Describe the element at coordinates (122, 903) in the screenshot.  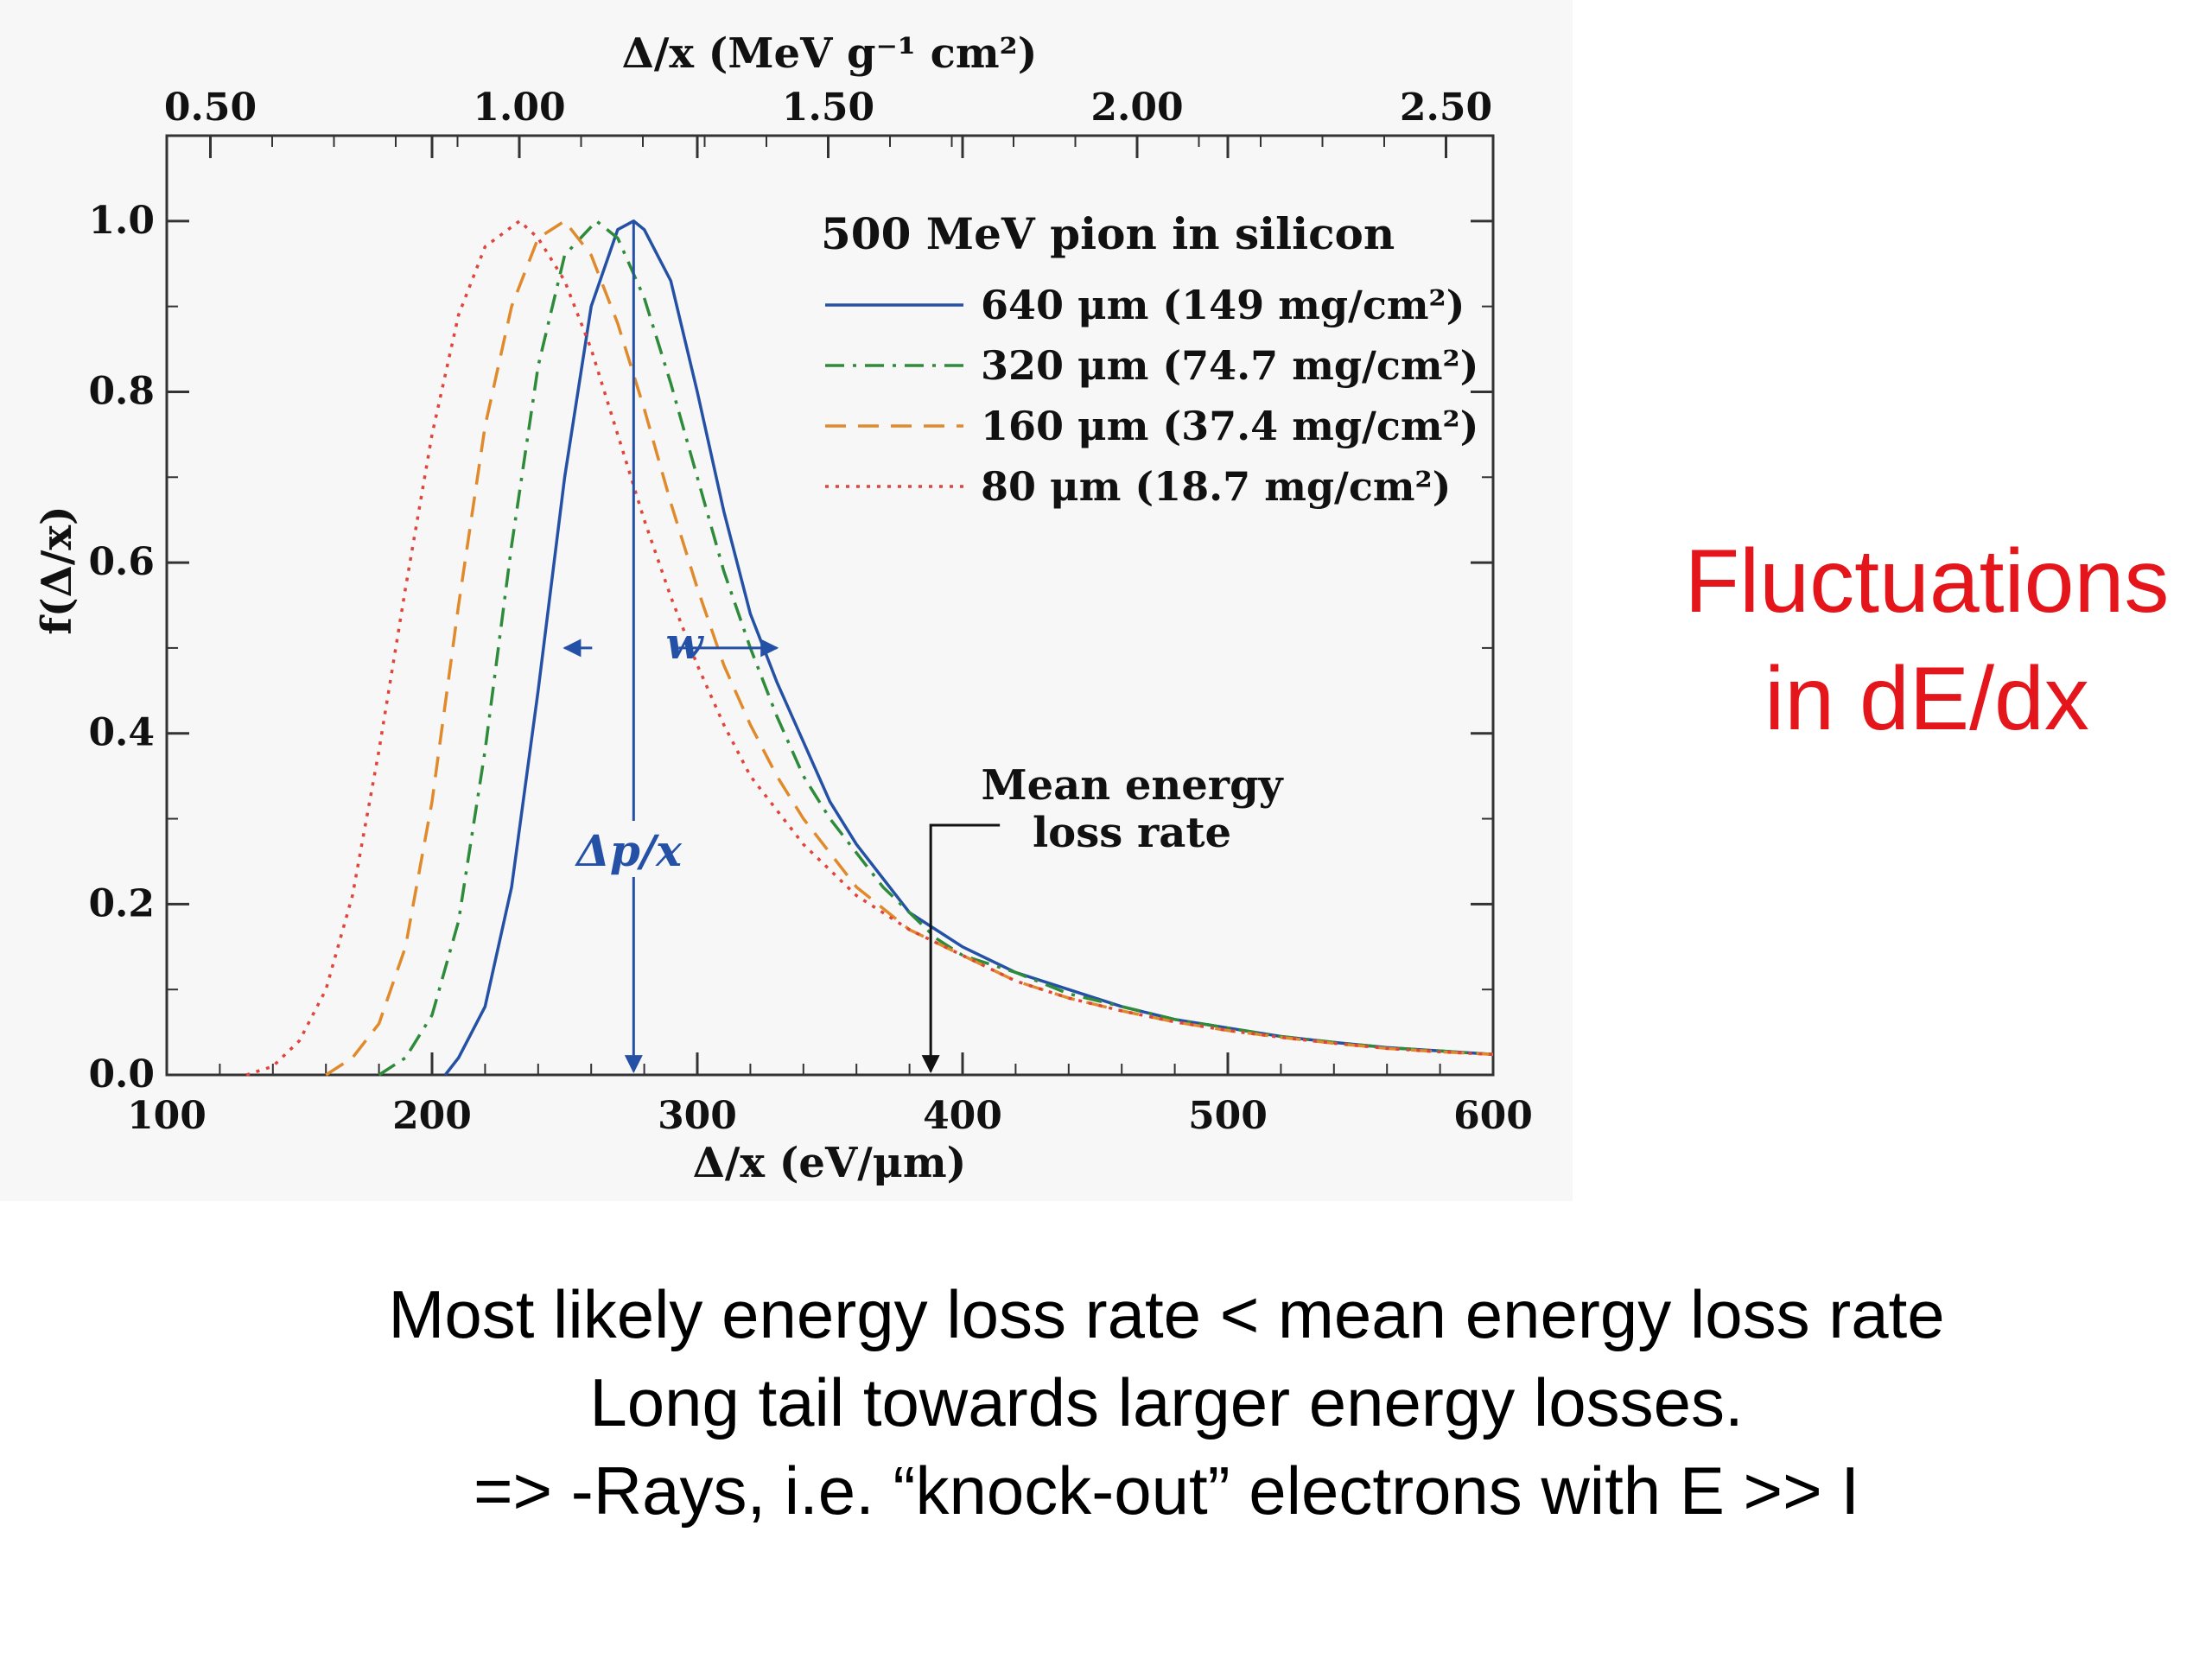
I see `y-tick-label: 0.2` at that location.